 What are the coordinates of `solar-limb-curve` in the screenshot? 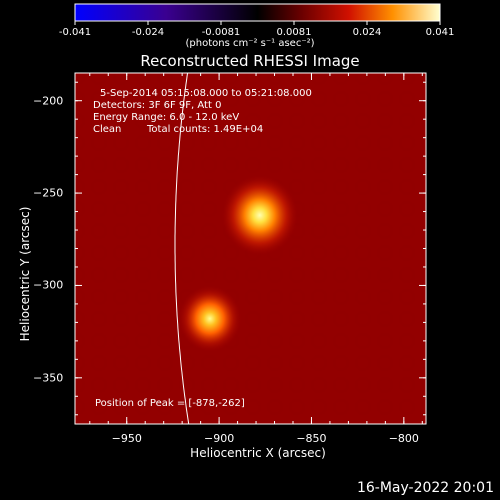 It's located at (182, 248).